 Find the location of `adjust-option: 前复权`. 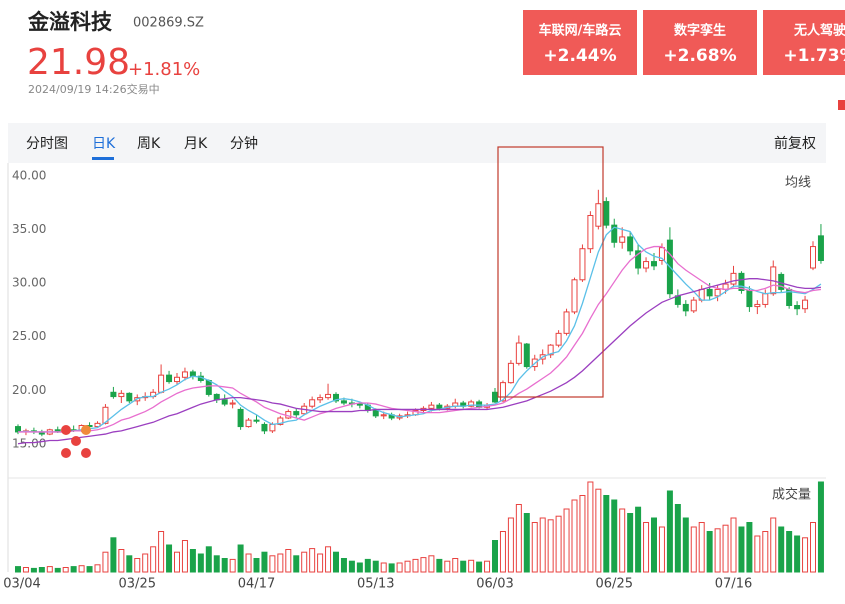

adjust-option: 前复权 is located at coordinates (795, 143).